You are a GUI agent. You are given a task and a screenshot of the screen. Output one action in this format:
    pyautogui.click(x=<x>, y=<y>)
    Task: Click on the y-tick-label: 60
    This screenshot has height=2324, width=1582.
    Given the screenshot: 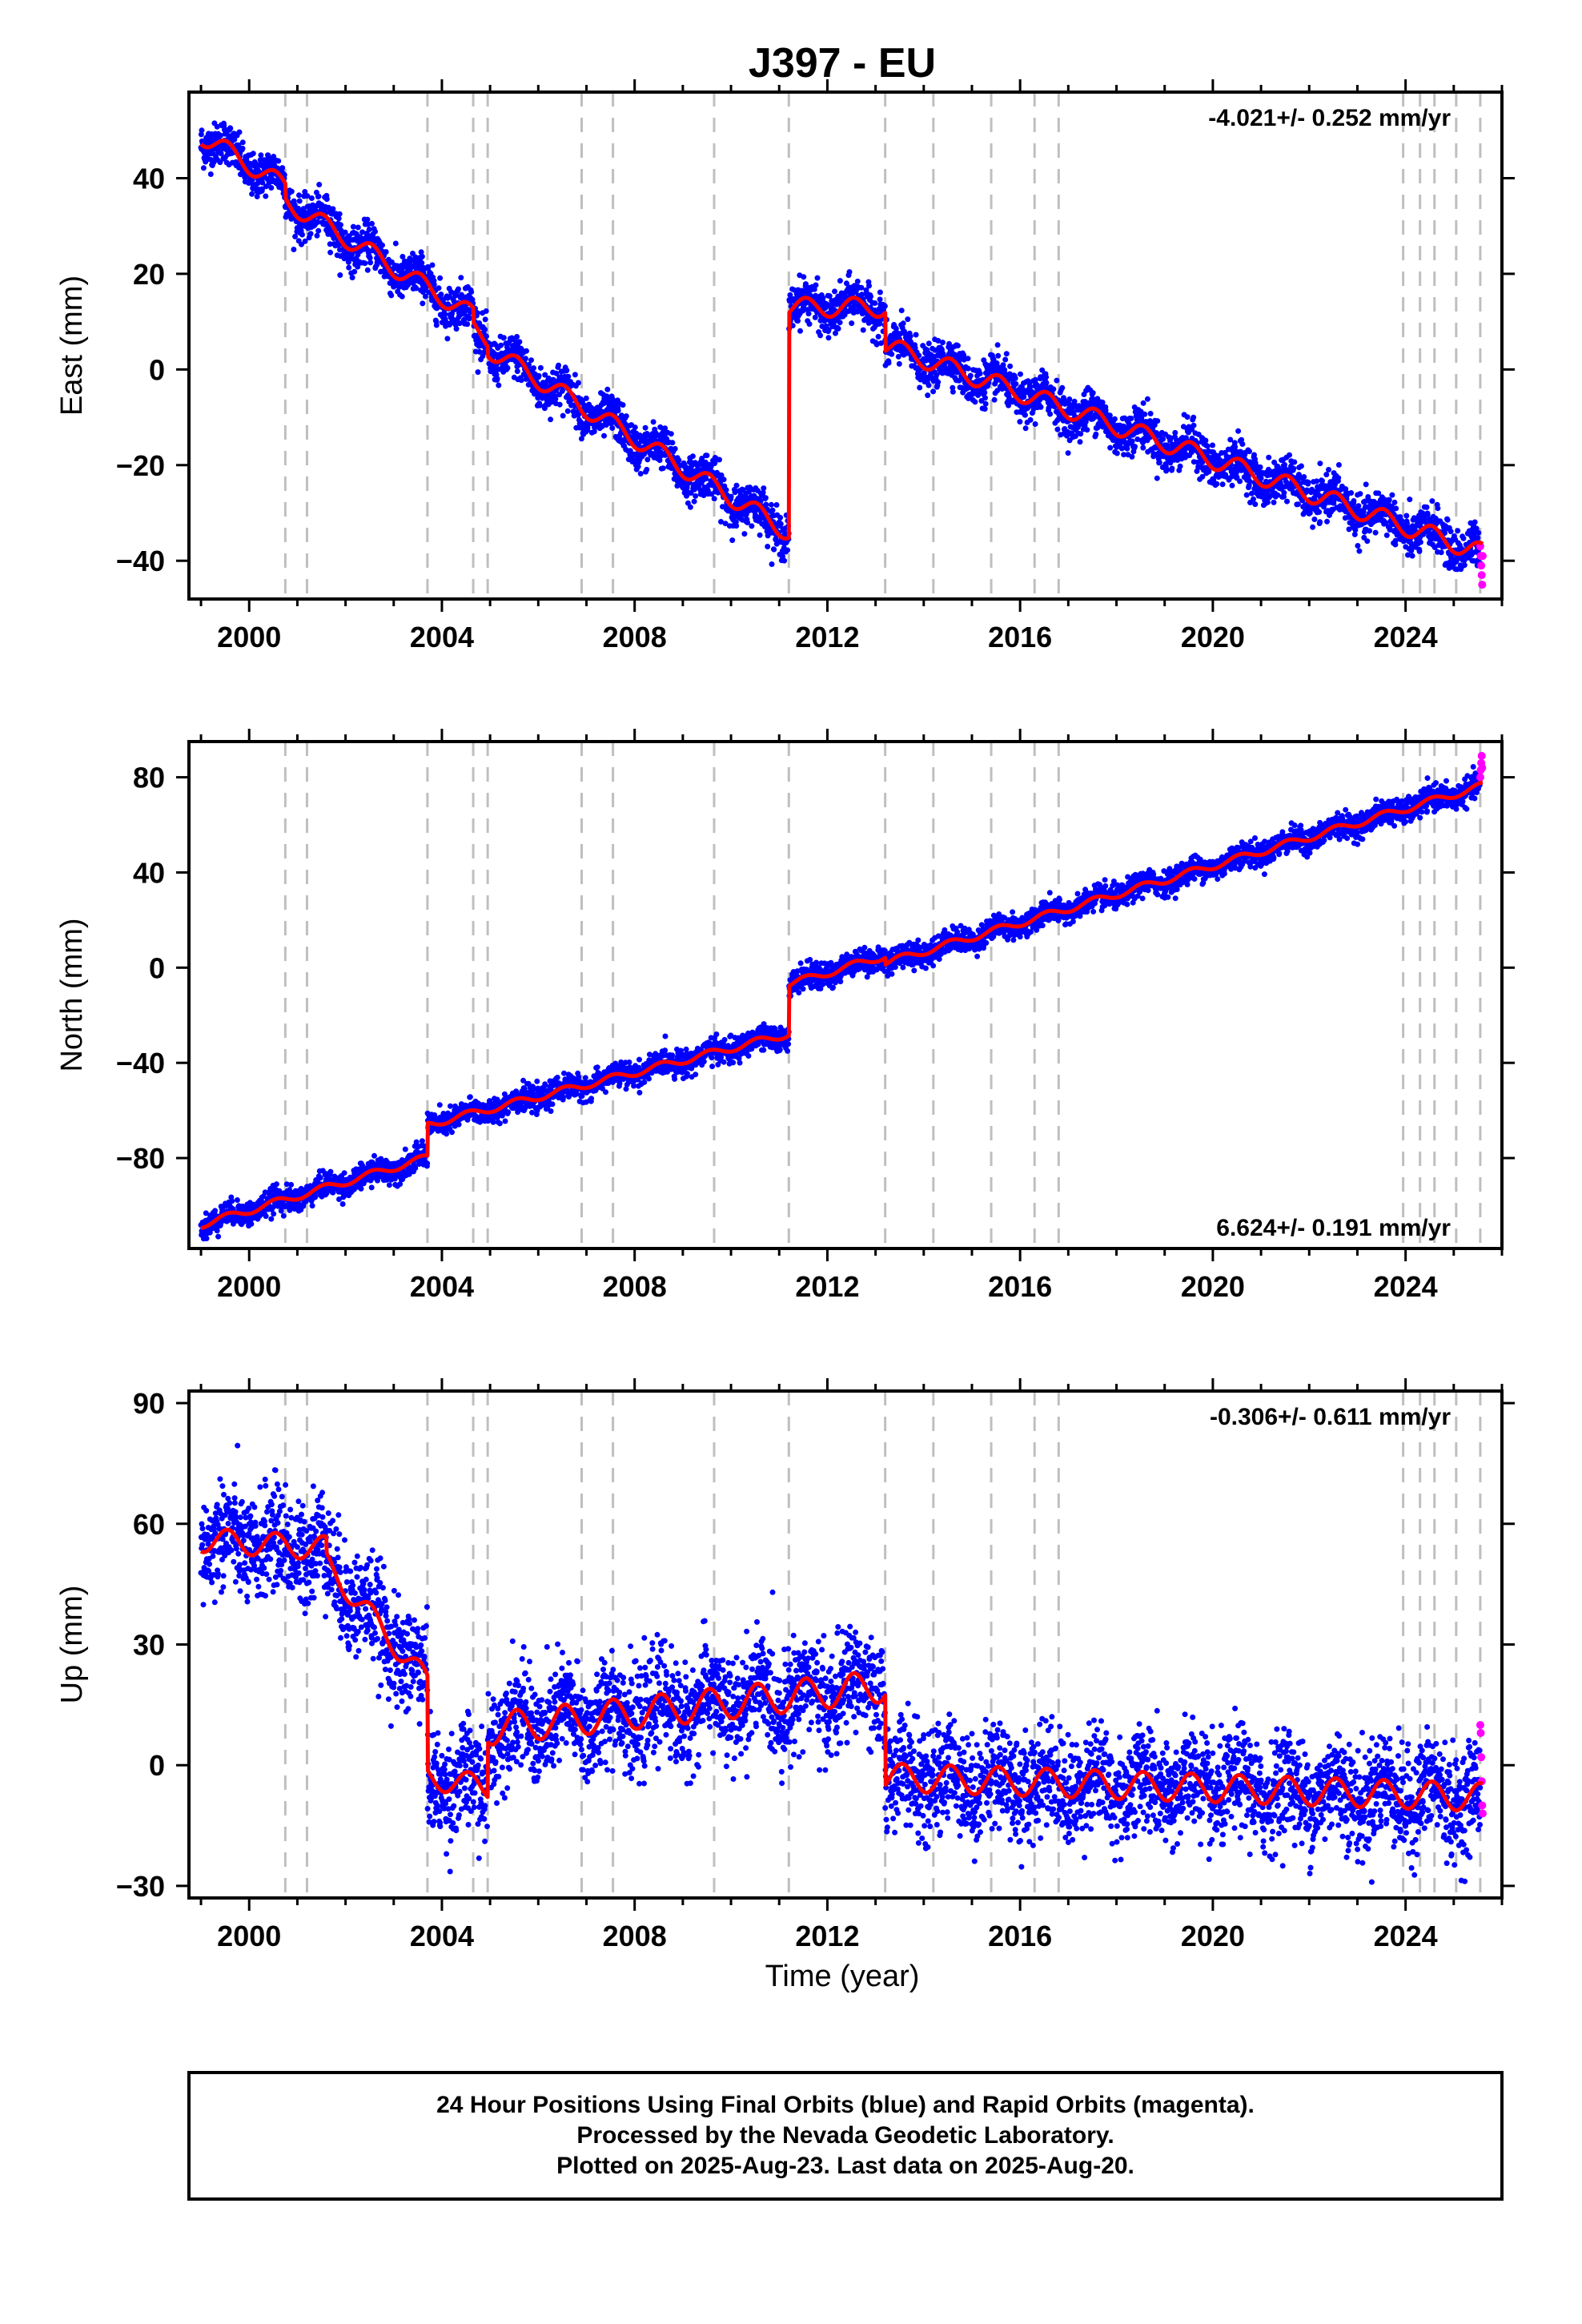 What is the action you would take?
    pyautogui.click(x=149, y=1524)
    